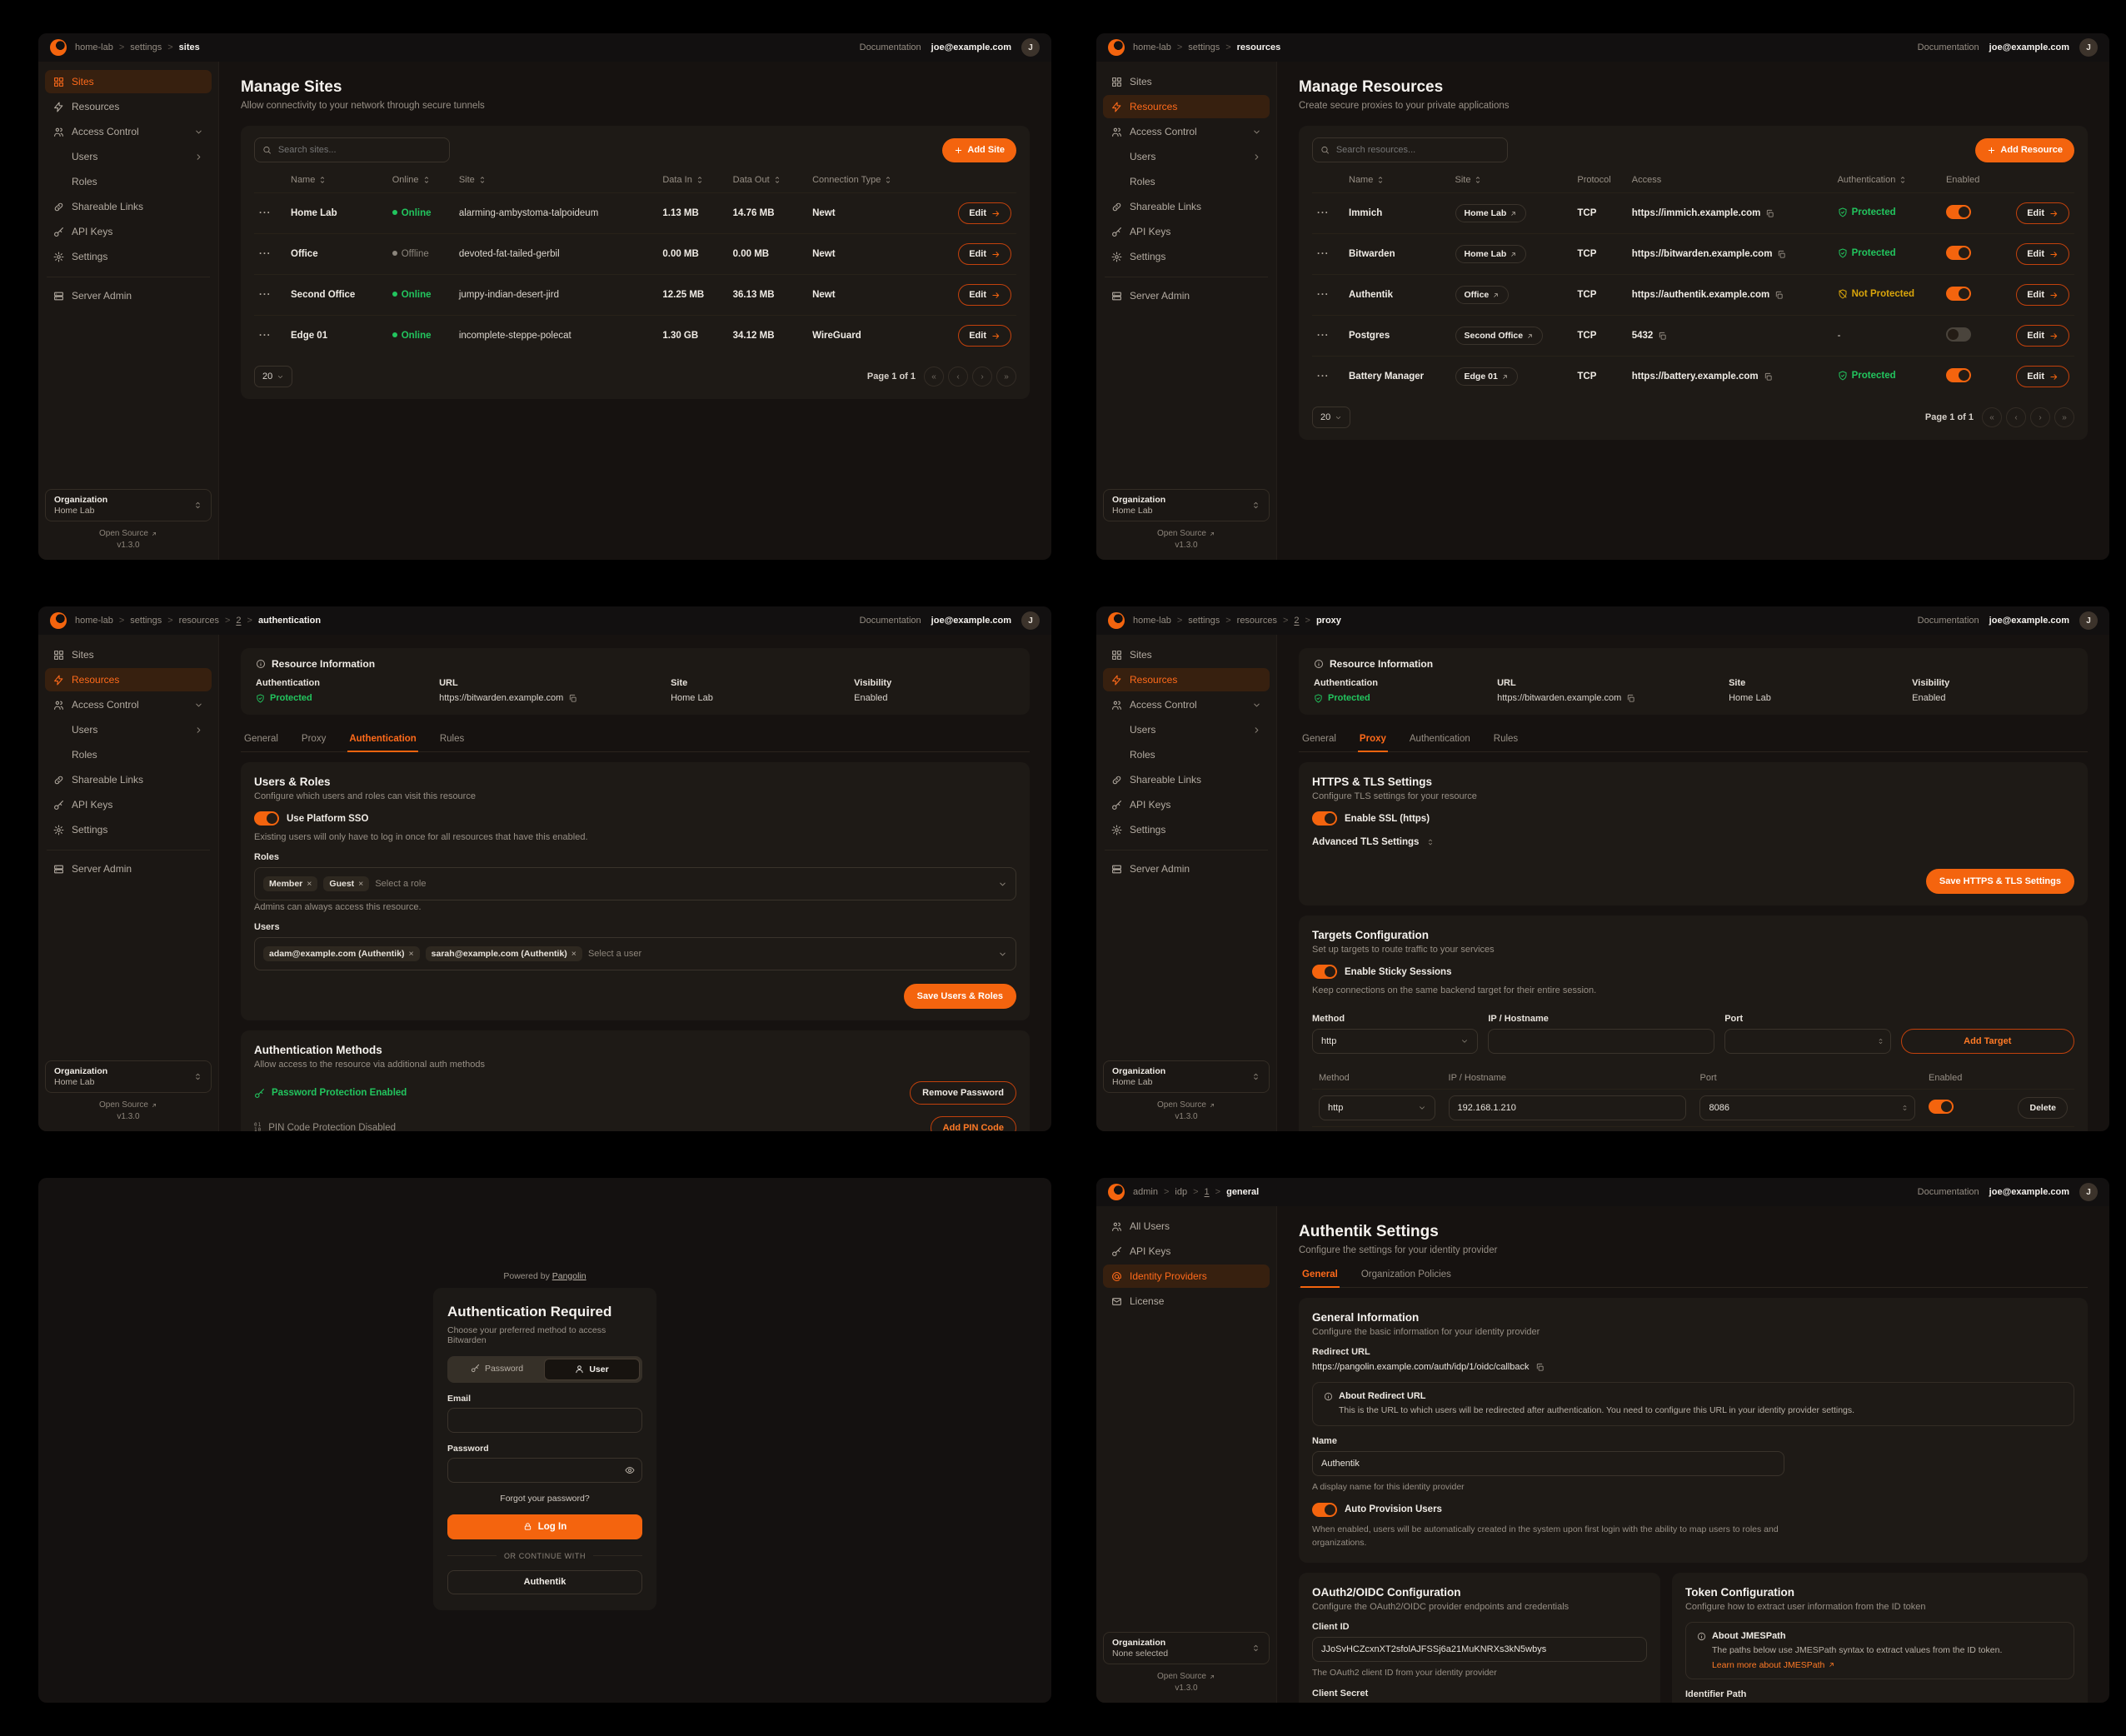  Describe the element at coordinates (239, 621) in the screenshot. I see `breadcrumb-item: 2` at that location.